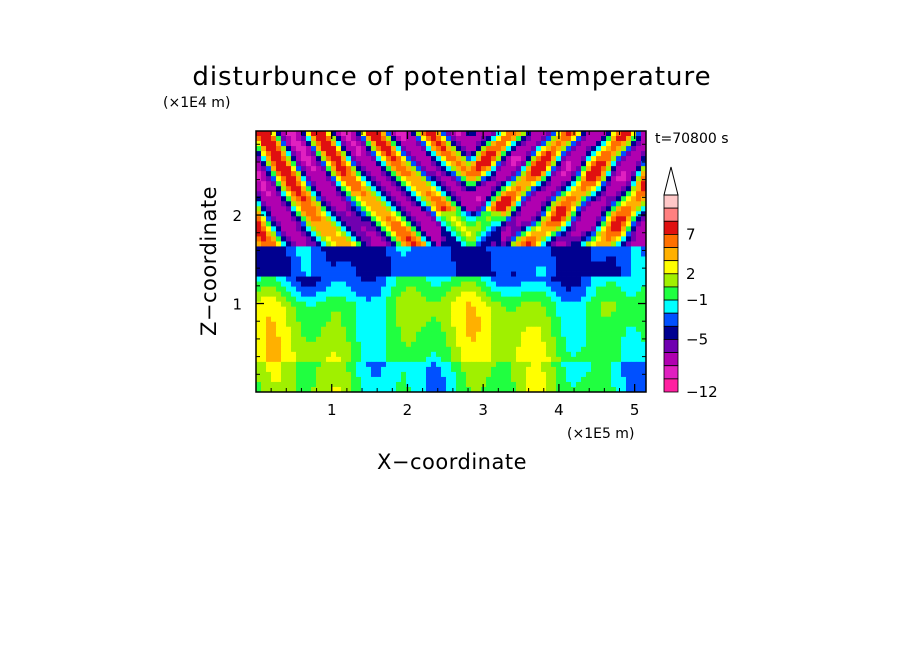 The image size is (904, 654). I want to click on x-tick-label: 5, so click(635, 410).